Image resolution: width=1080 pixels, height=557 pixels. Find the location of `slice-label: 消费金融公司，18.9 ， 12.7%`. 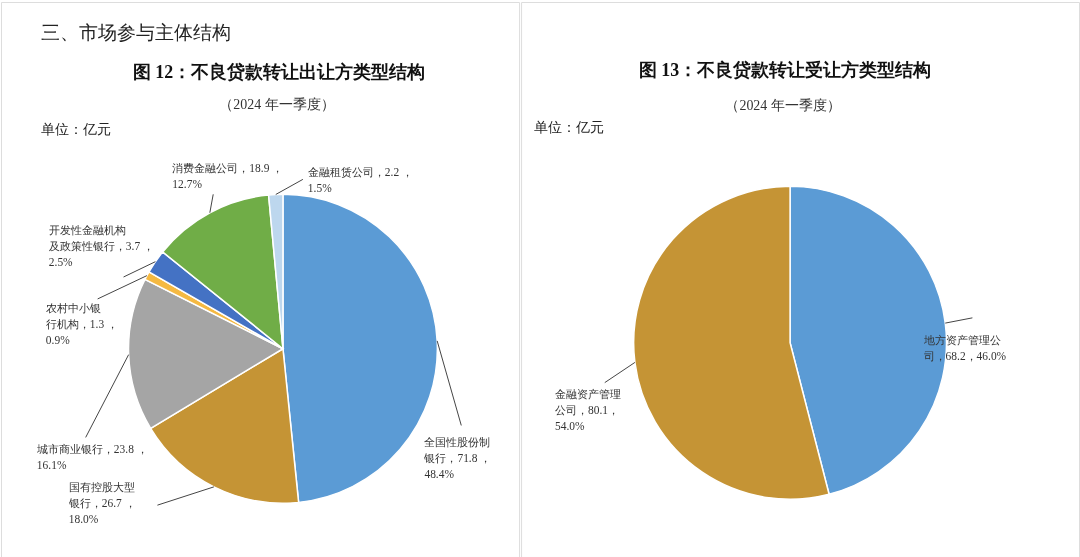

slice-label: 消费金融公司，18.9 ， 12.7% is located at coordinates (228, 175).